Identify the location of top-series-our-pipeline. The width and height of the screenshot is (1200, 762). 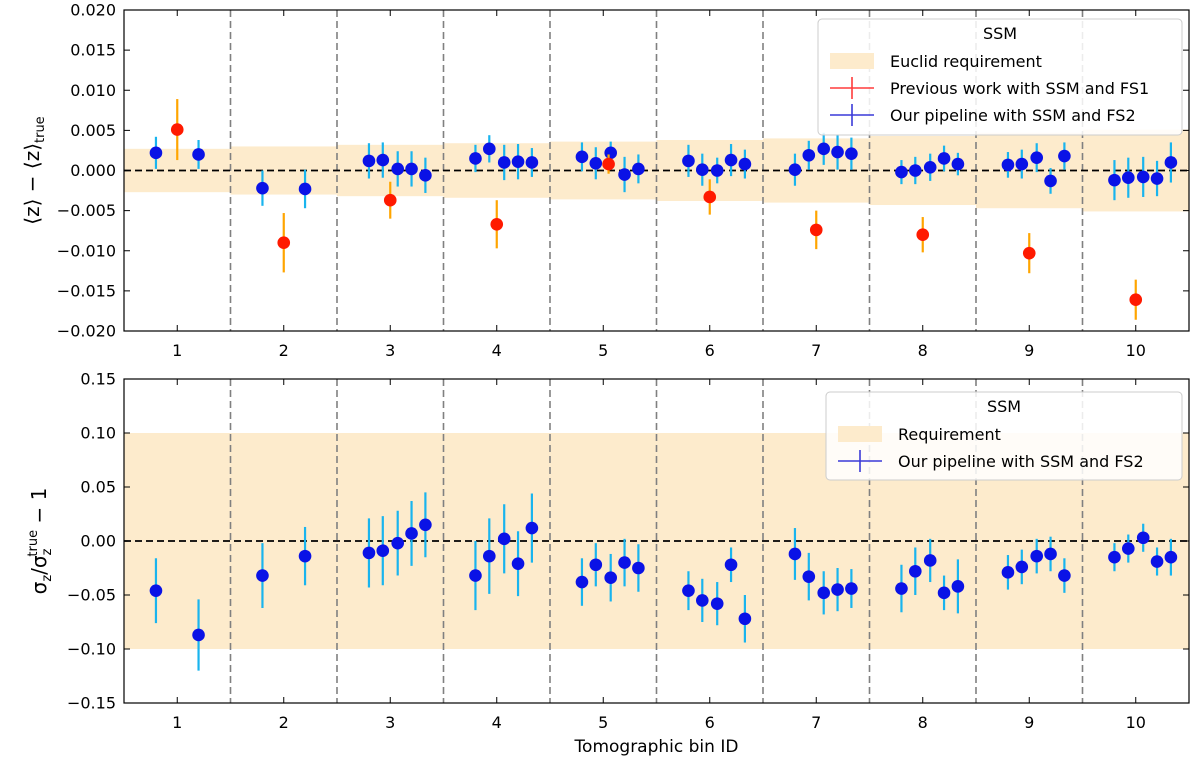
(663, 170).